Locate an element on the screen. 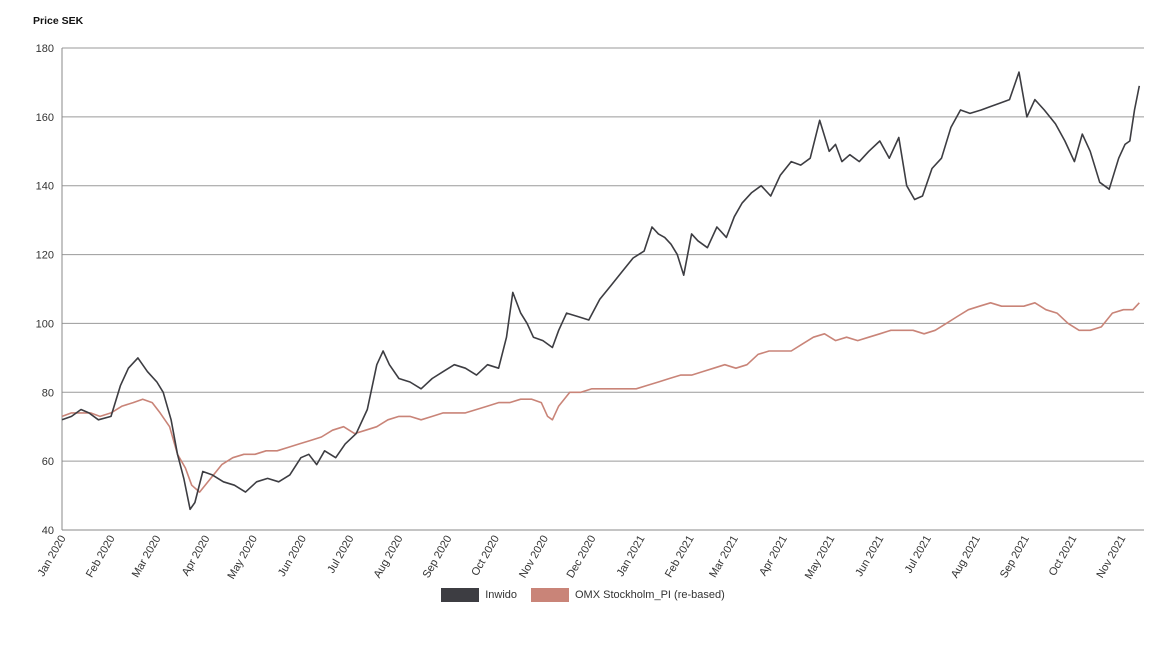 The image size is (1166, 651). x-tick-label: Apr 2021 is located at coordinates (773, 556).